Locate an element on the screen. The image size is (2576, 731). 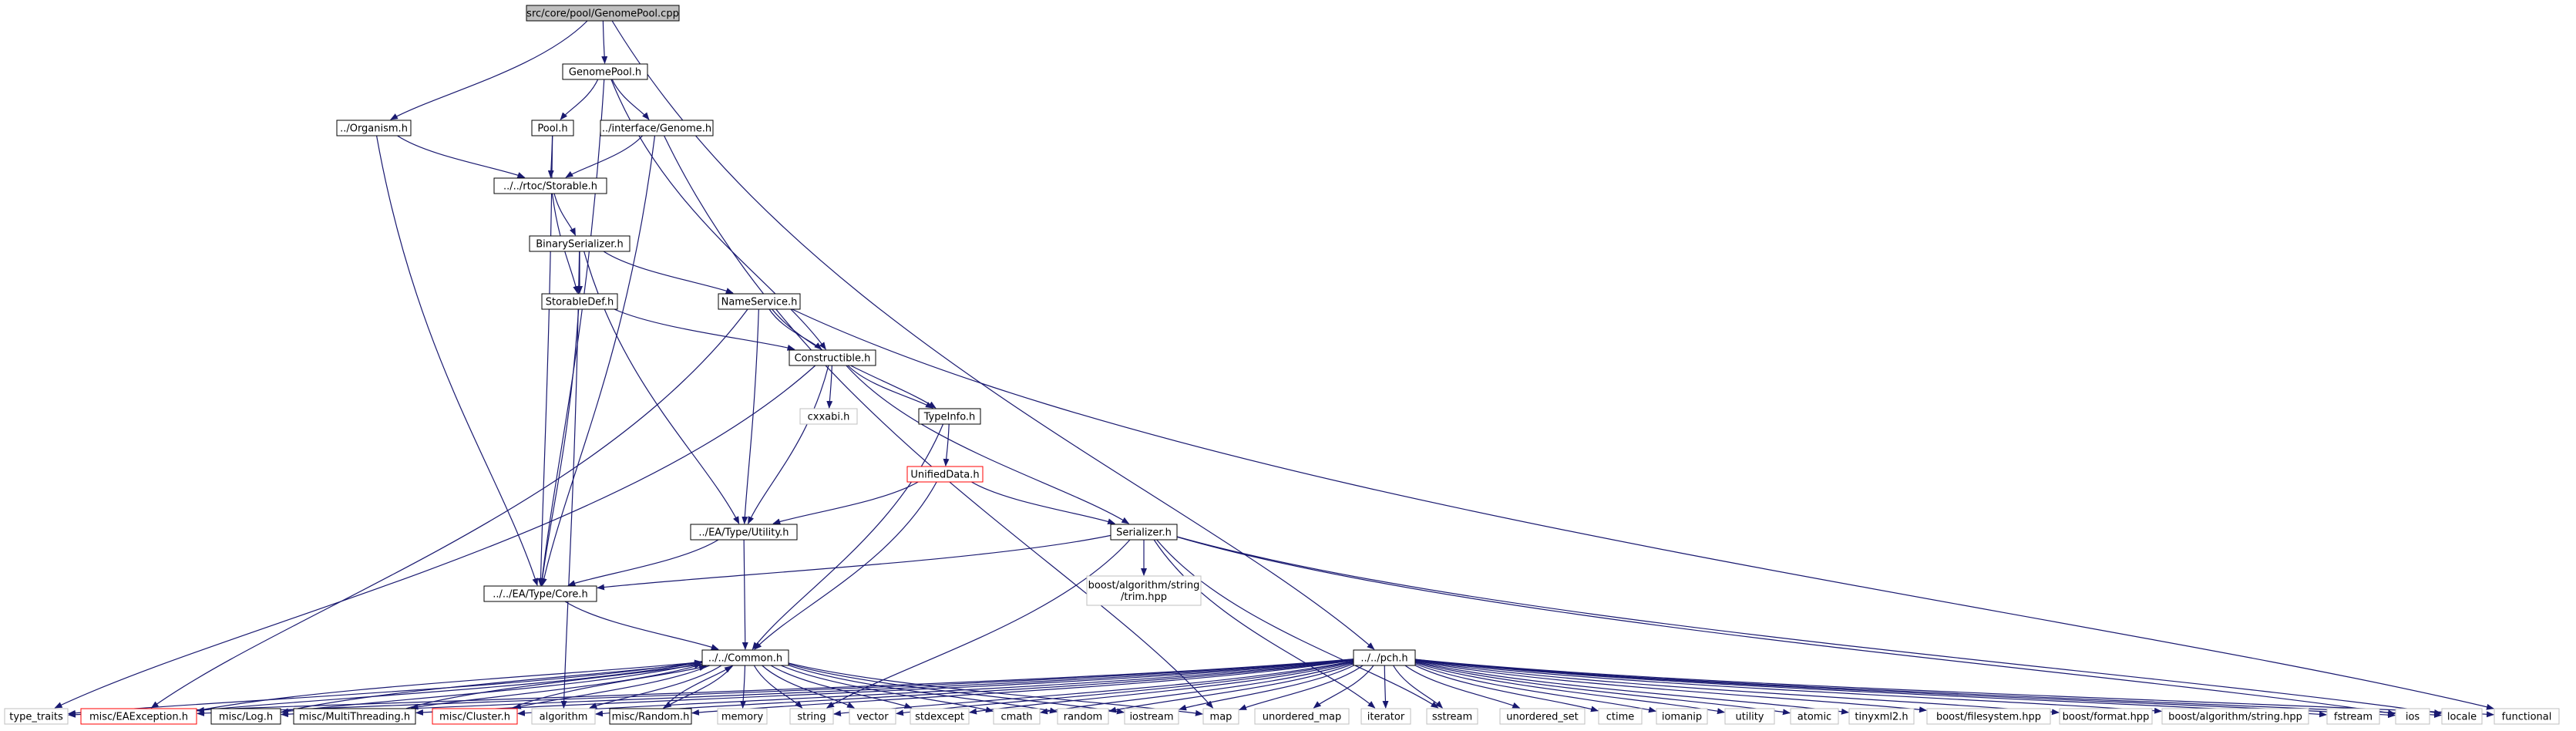
node-genomepool-h: GenomePool.h is located at coordinates (605, 71).